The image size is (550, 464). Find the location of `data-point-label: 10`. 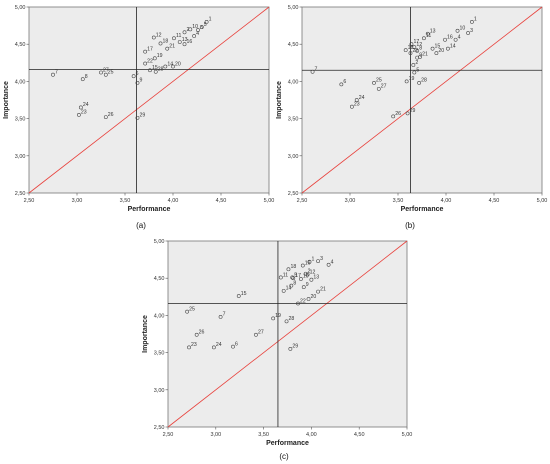

data-point-label: 10 is located at coordinates (463, 29).